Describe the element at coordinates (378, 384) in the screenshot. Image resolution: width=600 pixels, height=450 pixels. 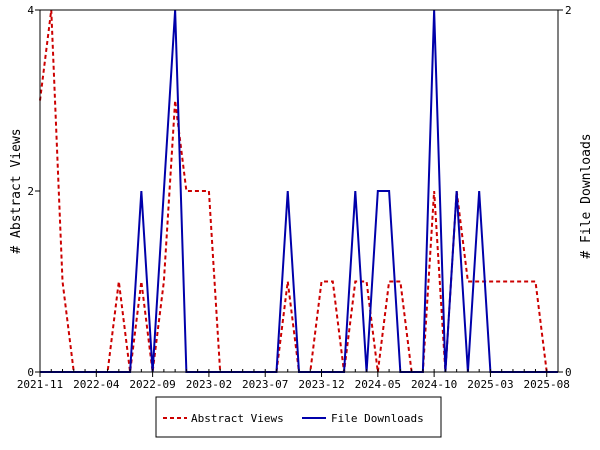
I see `x-tick-label: 2024-05` at that location.